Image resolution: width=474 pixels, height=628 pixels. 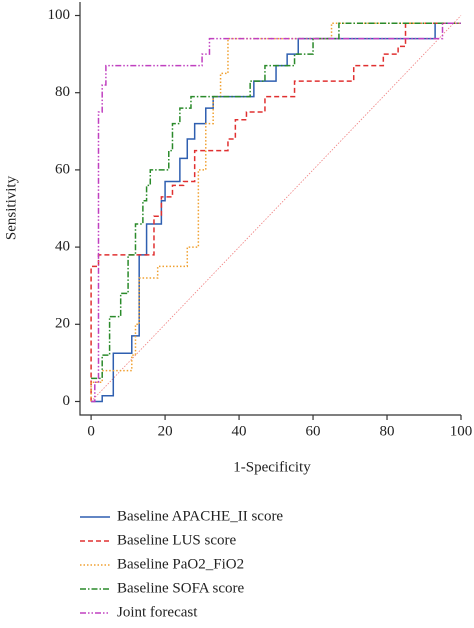 I want to click on x-tick-label: 0, so click(x=91, y=431).